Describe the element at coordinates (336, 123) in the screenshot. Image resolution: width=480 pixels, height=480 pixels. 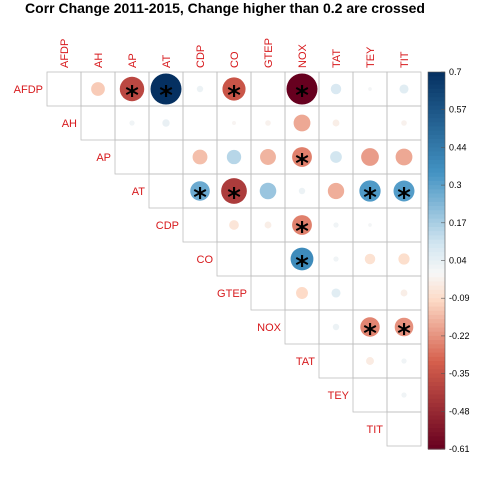
I see `corr-circle-ah-tat` at that location.